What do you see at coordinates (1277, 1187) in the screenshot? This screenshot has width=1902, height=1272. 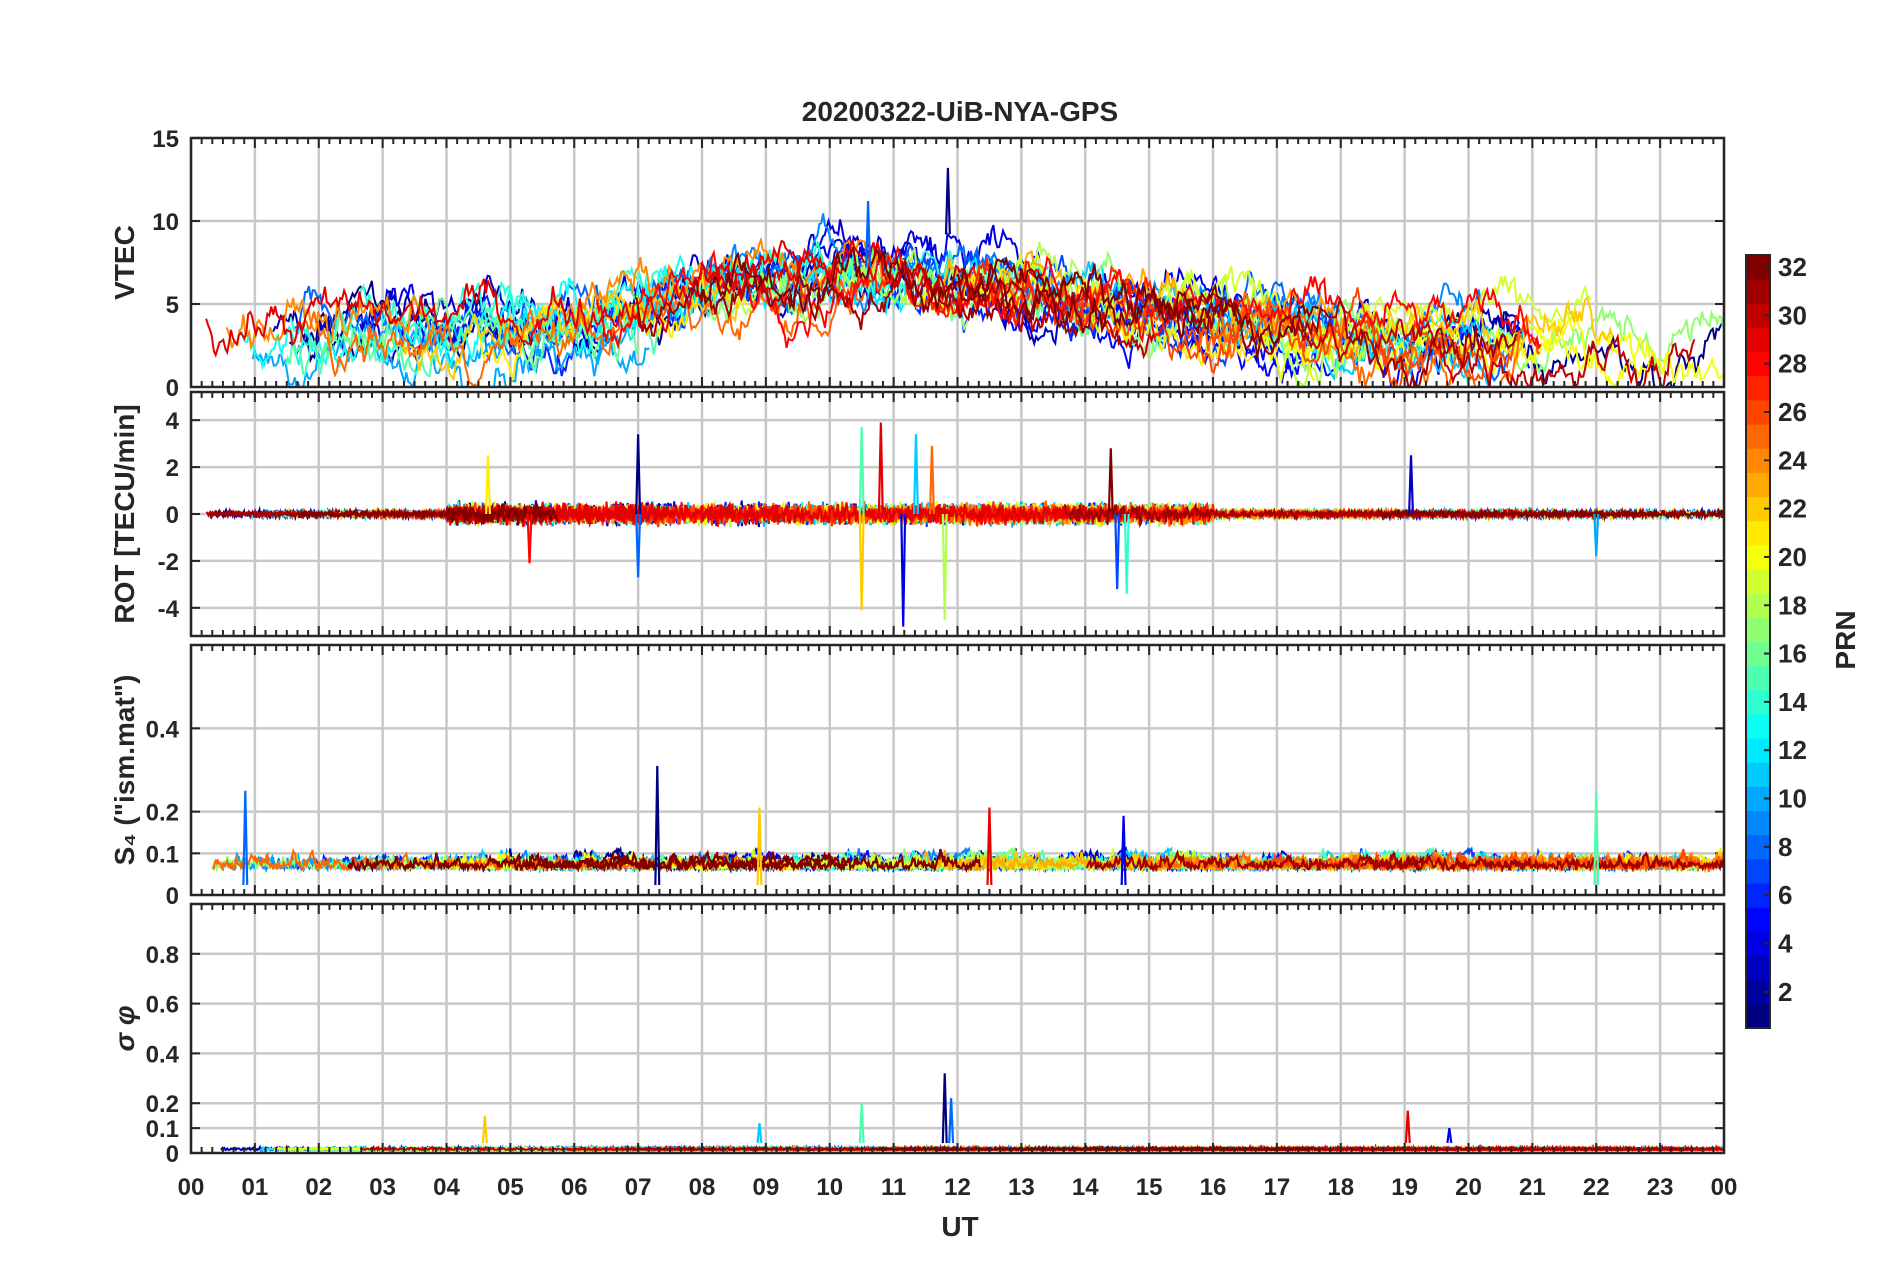 I see `x-tick-label: 17` at bounding box center [1277, 1187].